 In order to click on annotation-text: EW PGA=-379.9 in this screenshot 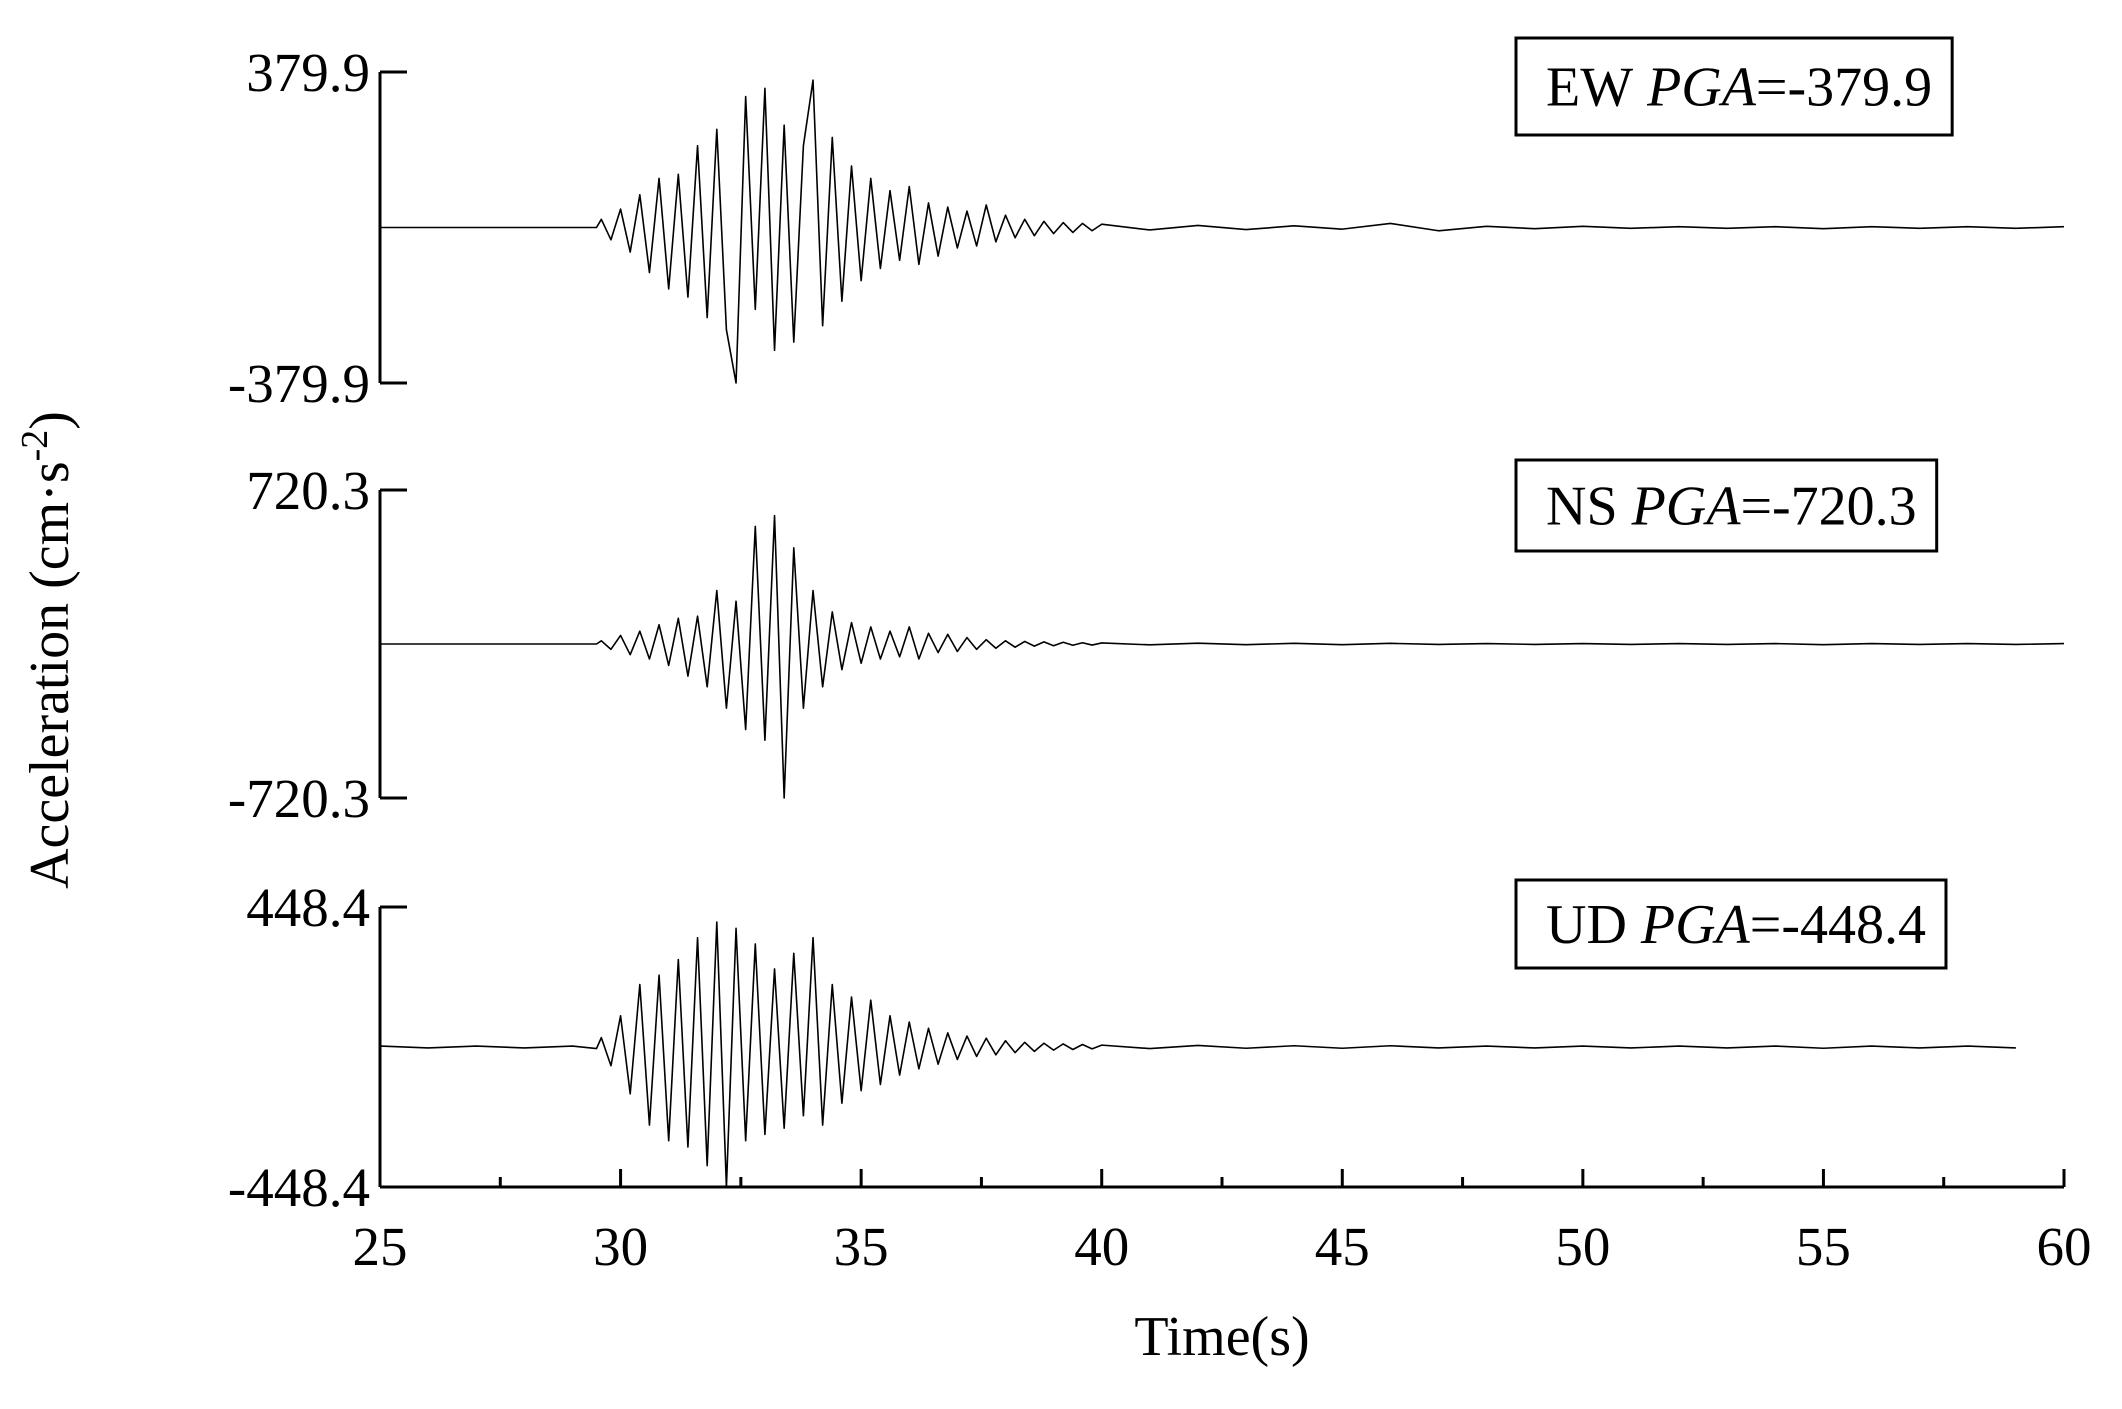, I will do `click(1739, 88)`.